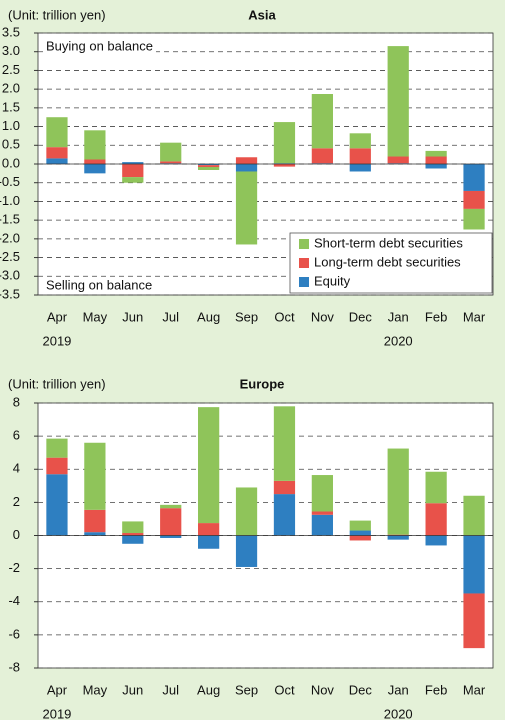  What do you see at coordinates (208, 316) in the screenshot?
I see `x-tick-label: Aug` at bounding box center [208, 316].